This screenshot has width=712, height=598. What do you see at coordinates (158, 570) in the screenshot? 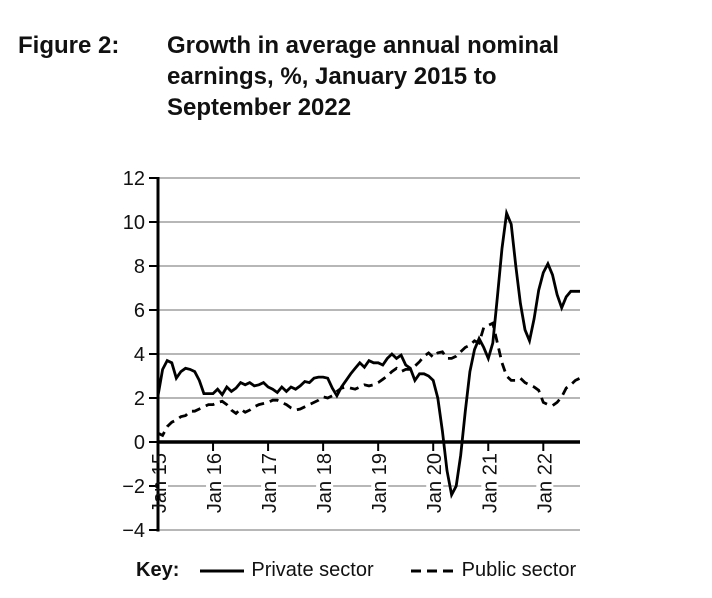
I see `key-label: Key:` at bounding box center [158, 570].